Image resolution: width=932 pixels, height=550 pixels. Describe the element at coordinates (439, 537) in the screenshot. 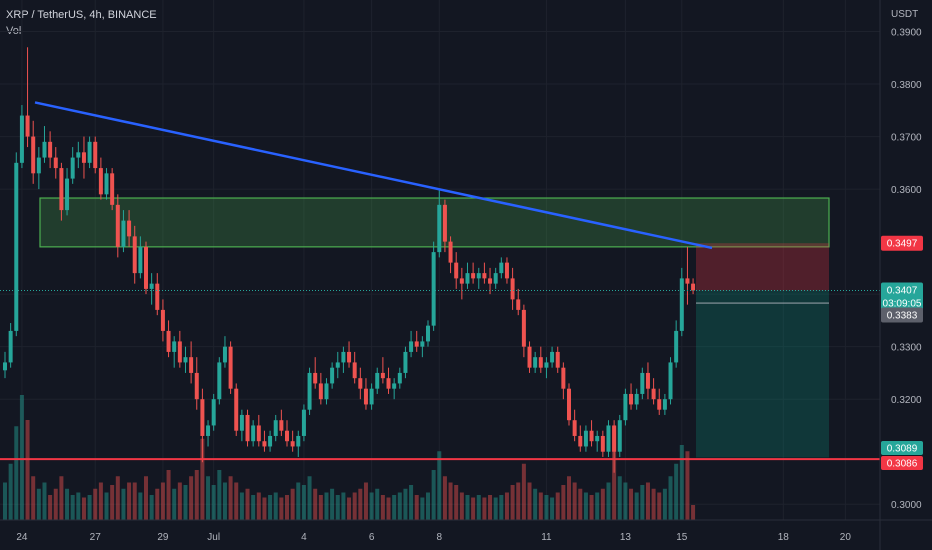

I see `time-tick-label: 8` at that location.